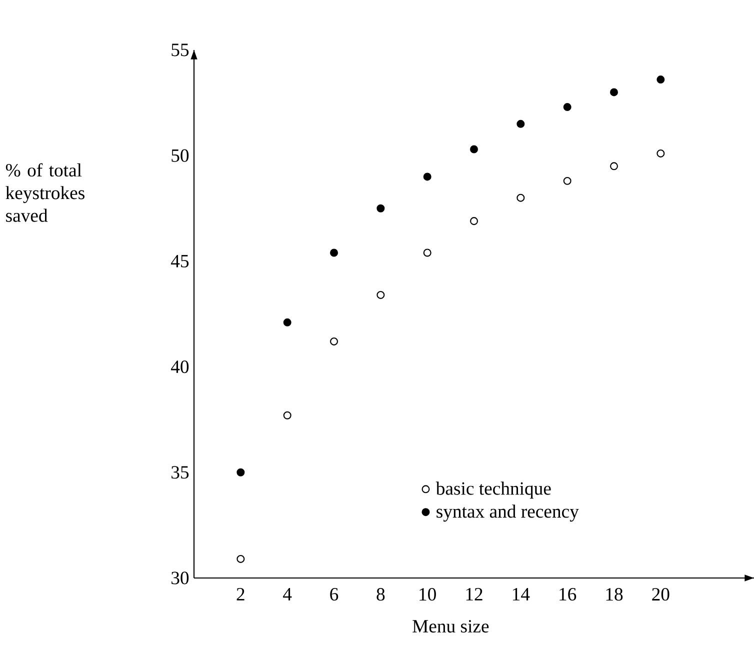  What do you see at coordinates (45, 192) in the screenshot?
I see `y-axis-title: % of total keystrokes saved` at bounding box center [45, 192].